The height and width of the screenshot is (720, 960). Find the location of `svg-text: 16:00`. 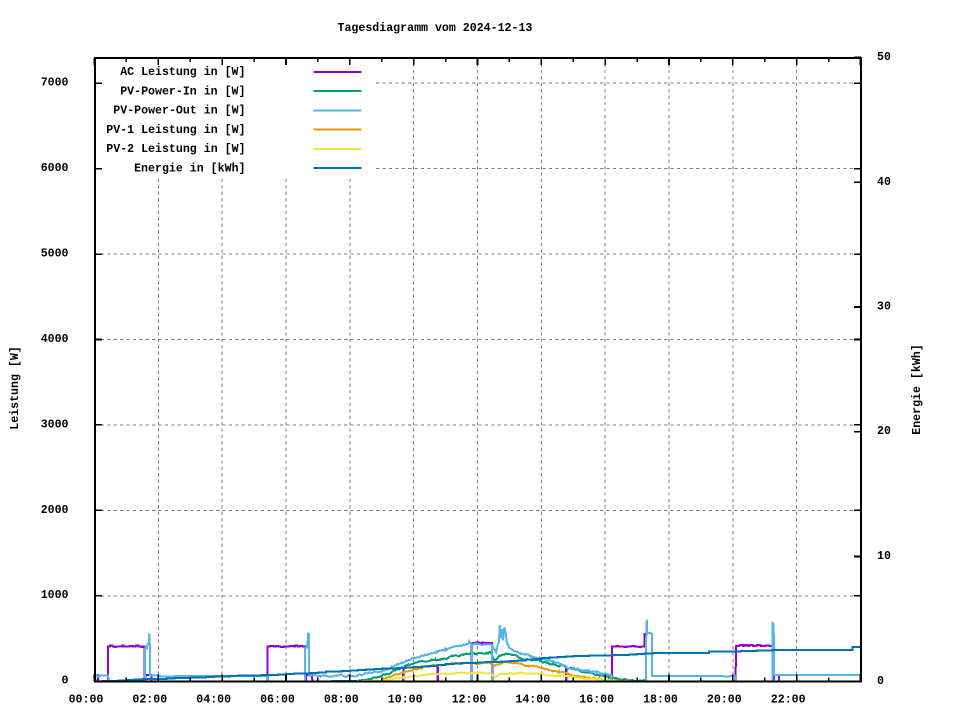

svg-text: 16:00 is located at coordinates (596, 700).